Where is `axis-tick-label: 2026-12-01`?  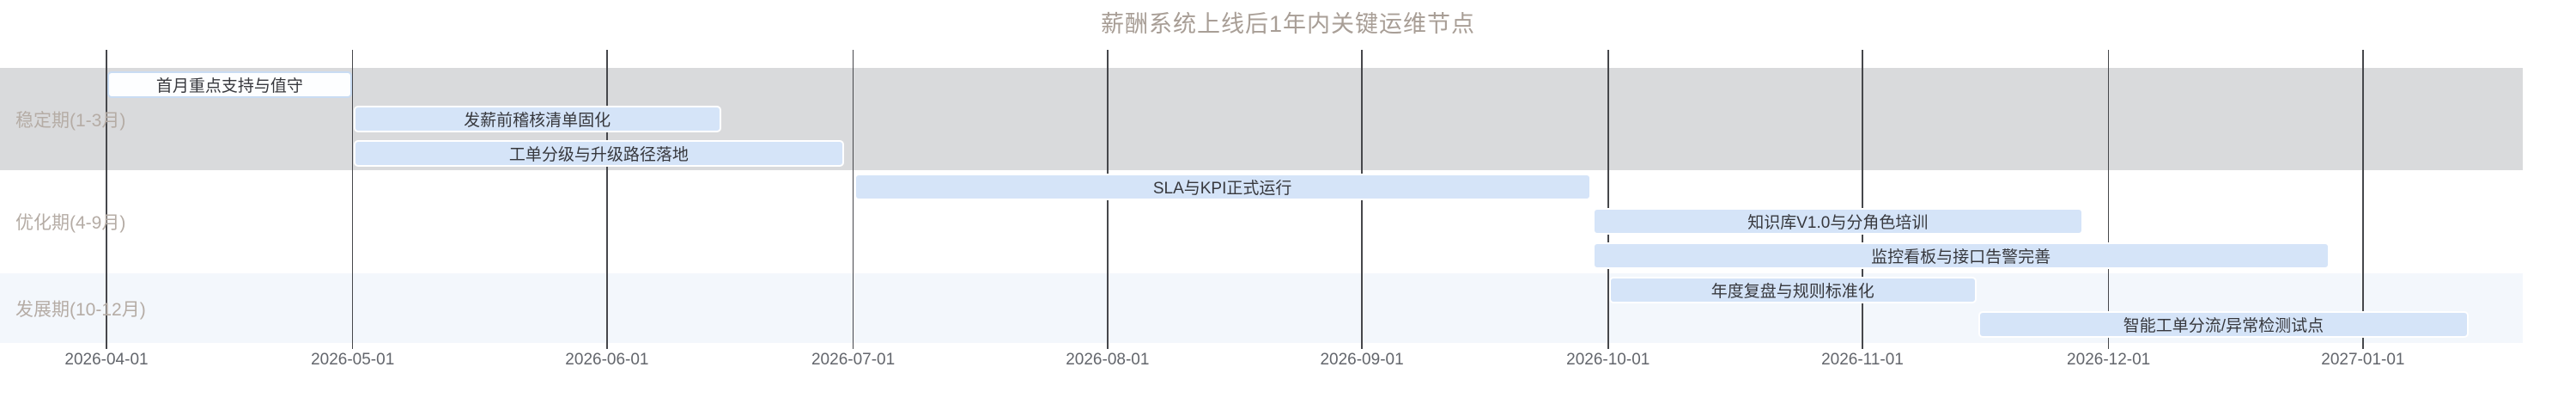 axis-tick-label: 2026-12-01 is located at coordinates (2109, 360).